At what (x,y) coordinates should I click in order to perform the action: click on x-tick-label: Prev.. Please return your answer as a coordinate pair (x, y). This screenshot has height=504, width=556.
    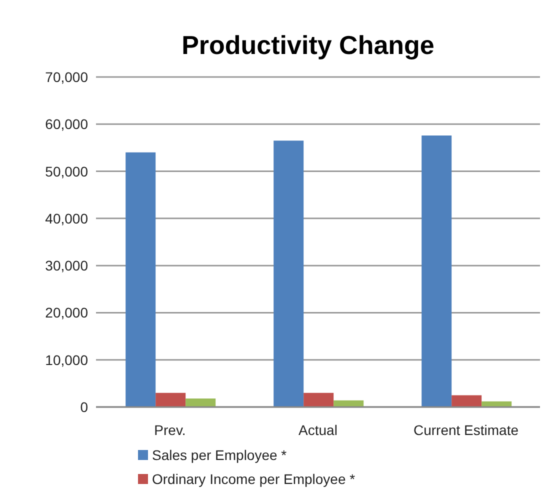
    Looking at the image, I should click on (170, 430).